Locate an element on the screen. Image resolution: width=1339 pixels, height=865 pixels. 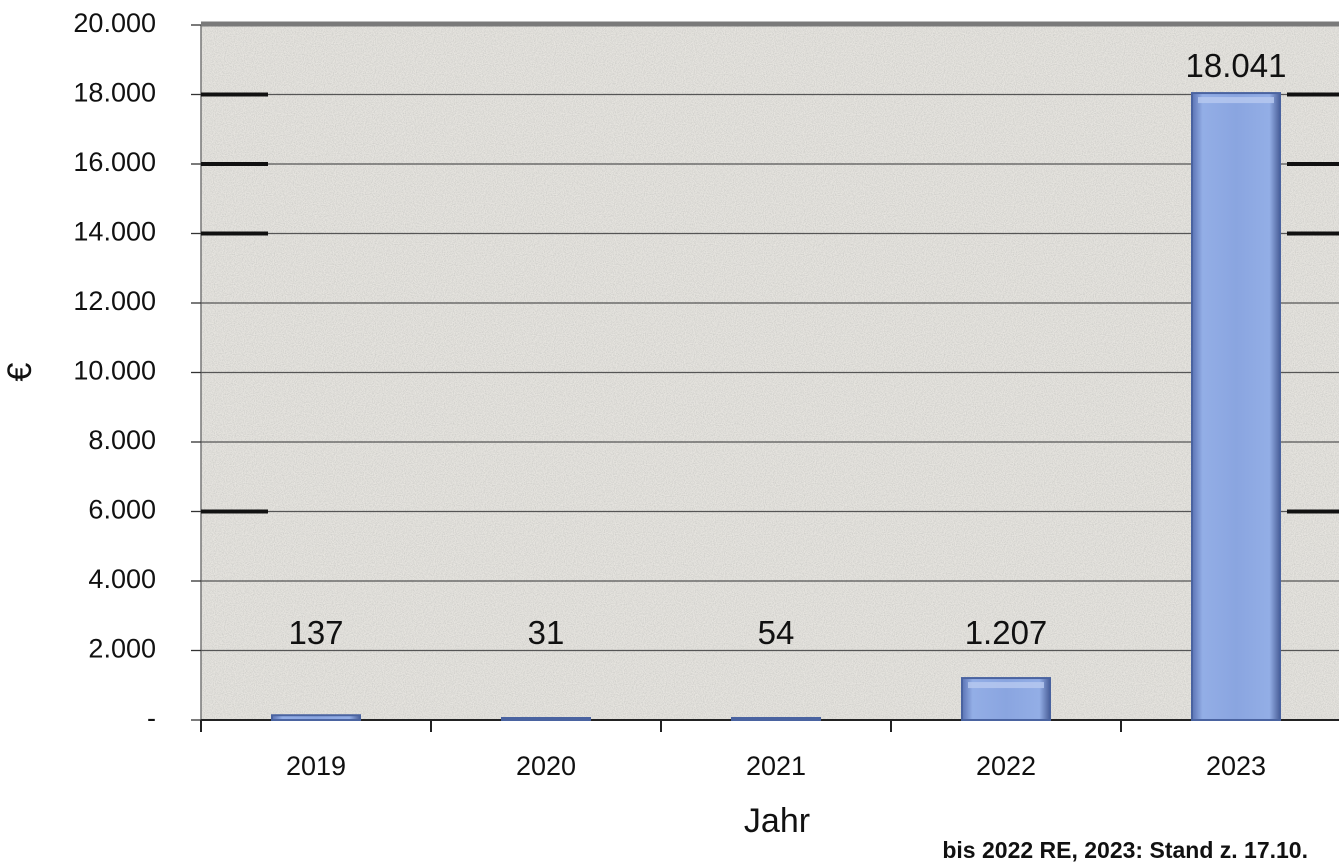
data-label: 137 is located at coordinates (315, 632).